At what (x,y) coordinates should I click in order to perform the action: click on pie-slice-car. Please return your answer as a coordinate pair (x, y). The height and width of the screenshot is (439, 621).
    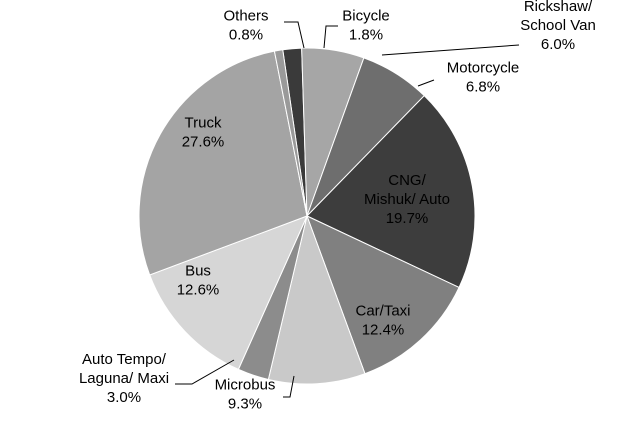
    Looking at the image, I should click on (383, 295).